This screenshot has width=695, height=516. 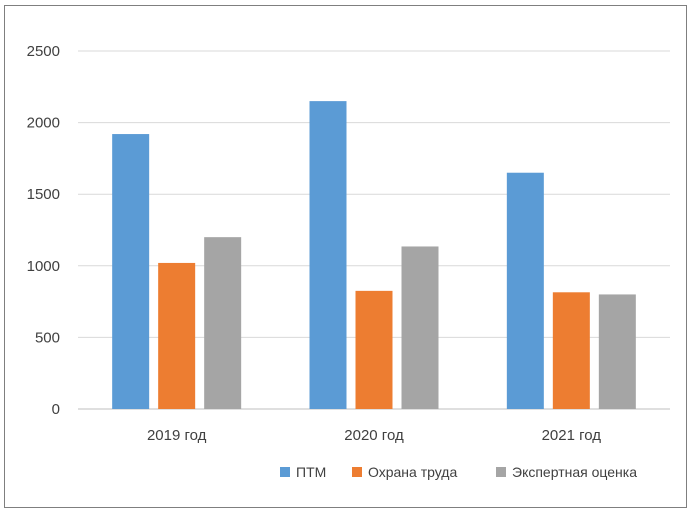 I want to click on legend-label: Экспертная оценка, so click(x=574, y=472).